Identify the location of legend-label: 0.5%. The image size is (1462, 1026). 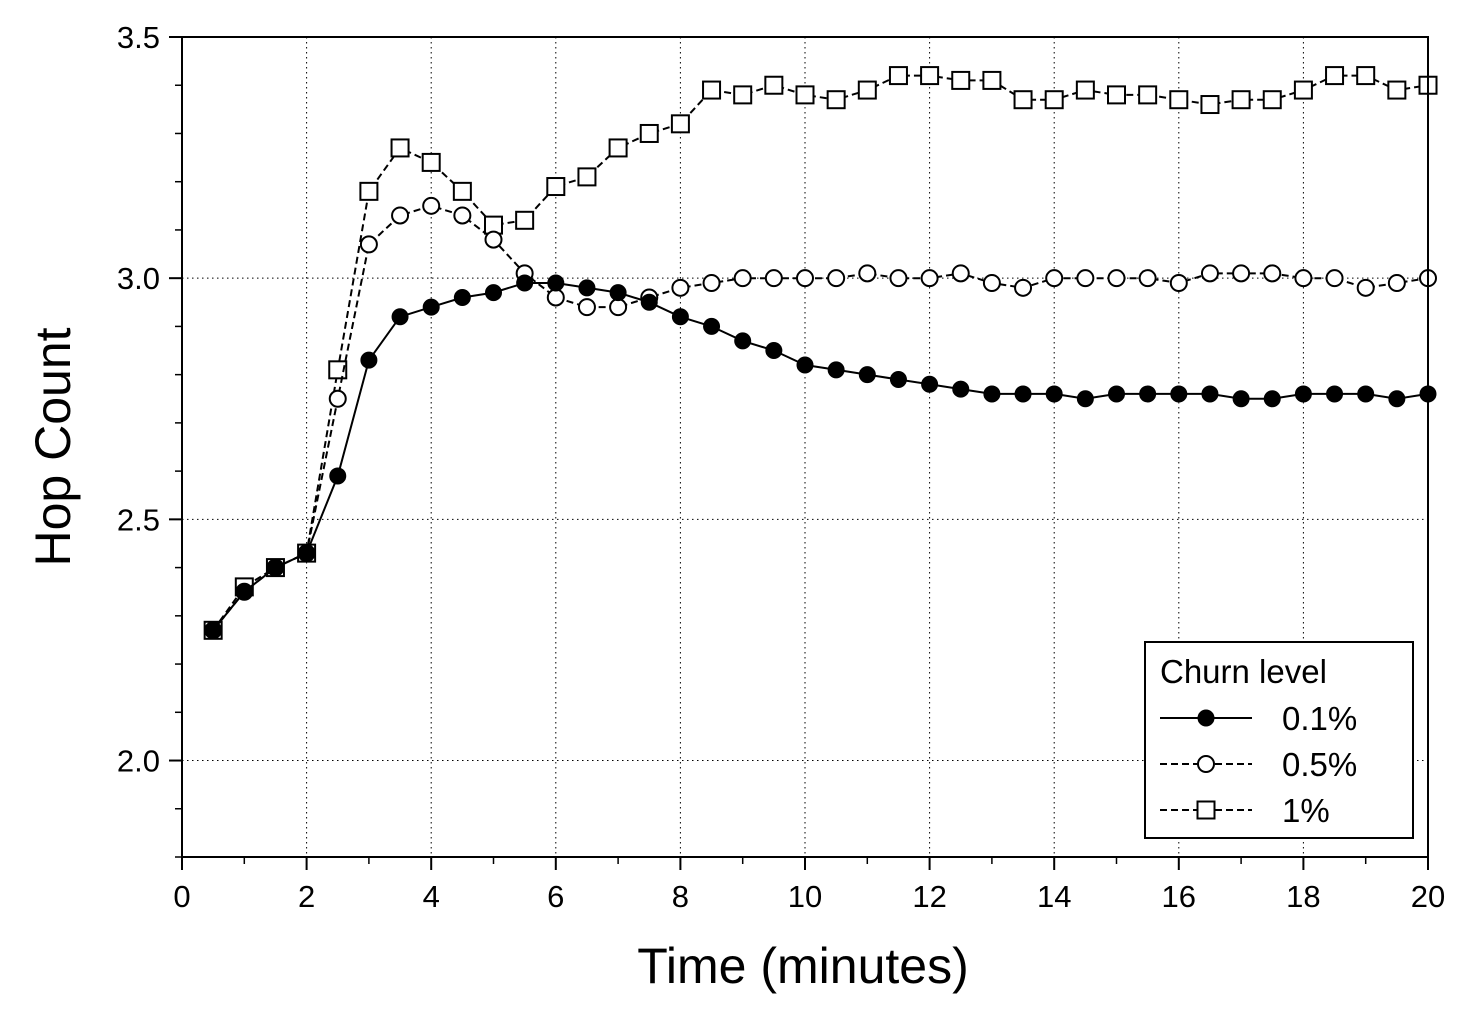
(1319, 764).